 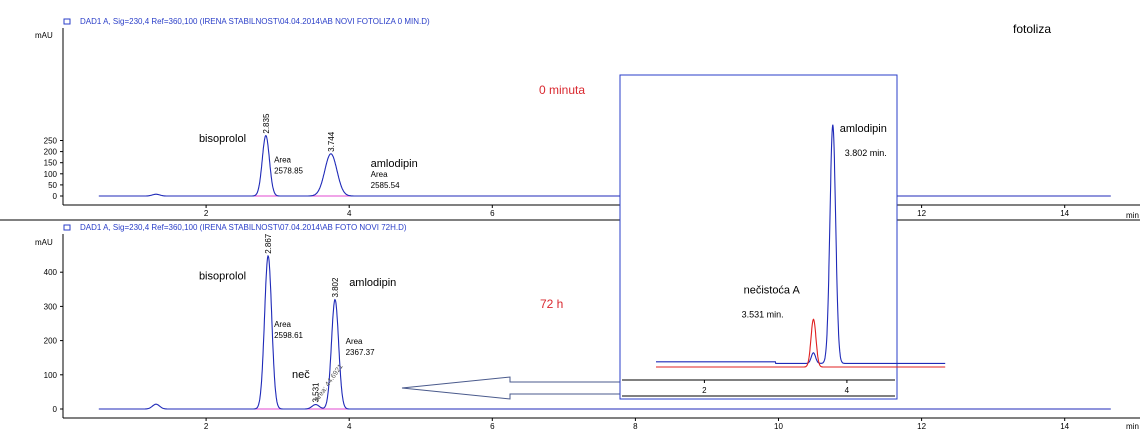 What do you see at coordinates (67, 227) in the screenshot?
I see `bottom-legend-swatch` at bounding box center [67, 227].